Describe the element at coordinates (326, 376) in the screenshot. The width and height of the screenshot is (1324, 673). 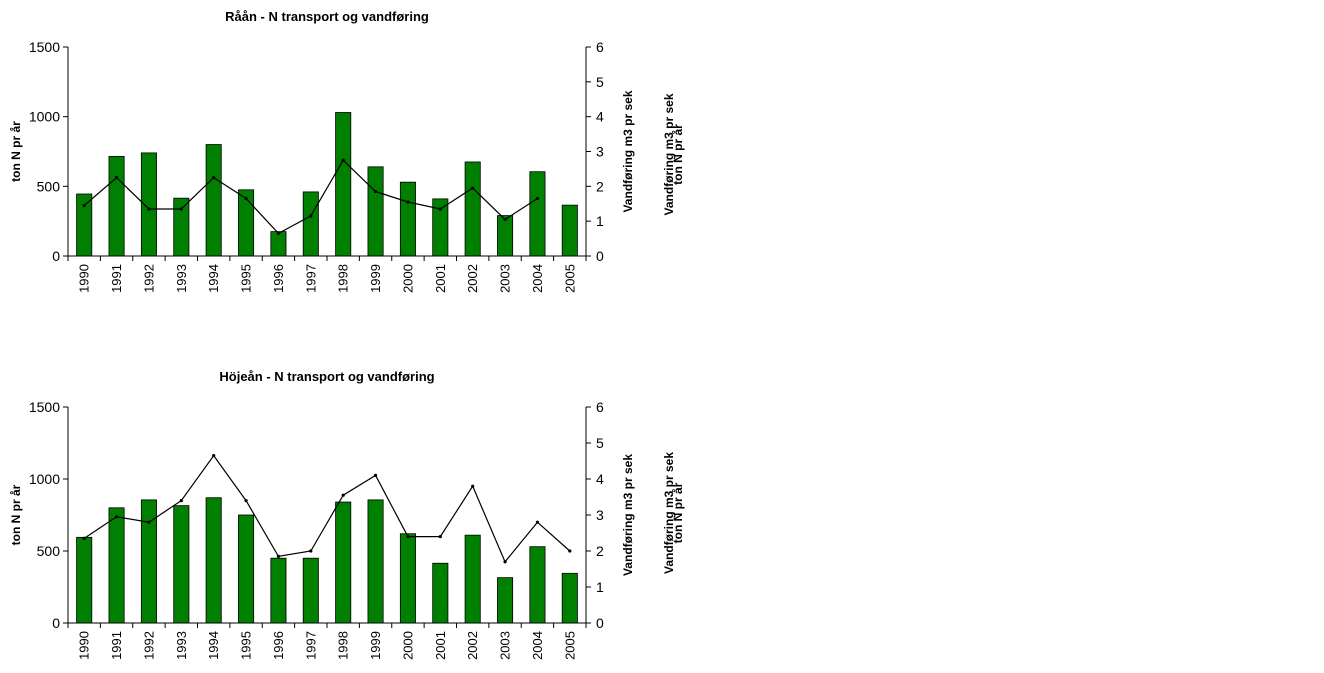
I see `chart-title: Höjeån - N transport og vandføring` at that location.